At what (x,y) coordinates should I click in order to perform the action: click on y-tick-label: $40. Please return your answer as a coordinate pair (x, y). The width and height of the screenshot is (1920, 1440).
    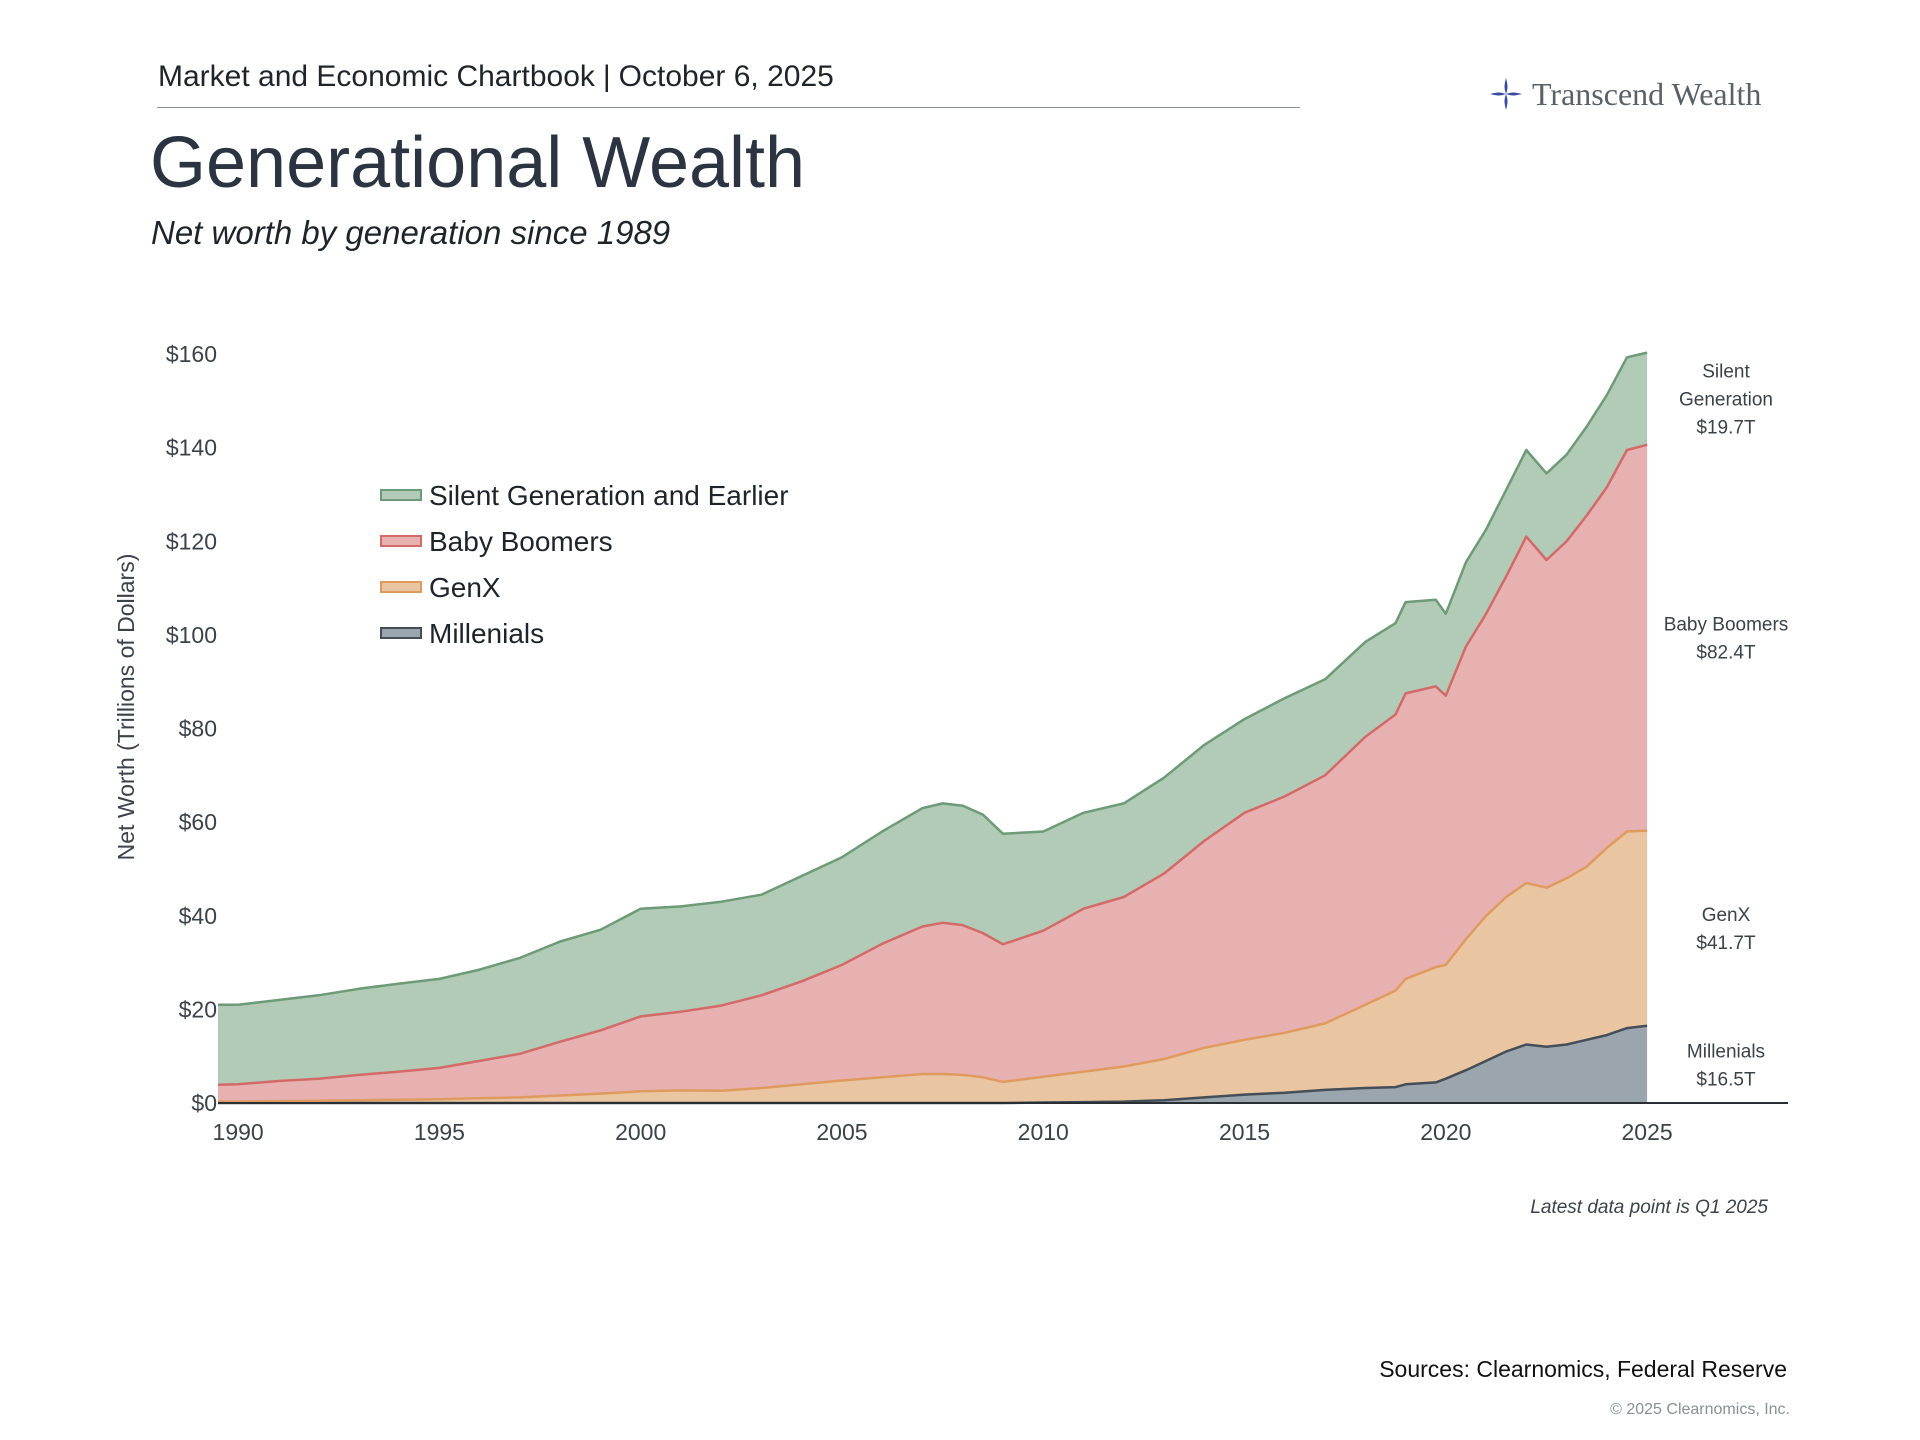
    Looking at the image, I should click on (198, 916).